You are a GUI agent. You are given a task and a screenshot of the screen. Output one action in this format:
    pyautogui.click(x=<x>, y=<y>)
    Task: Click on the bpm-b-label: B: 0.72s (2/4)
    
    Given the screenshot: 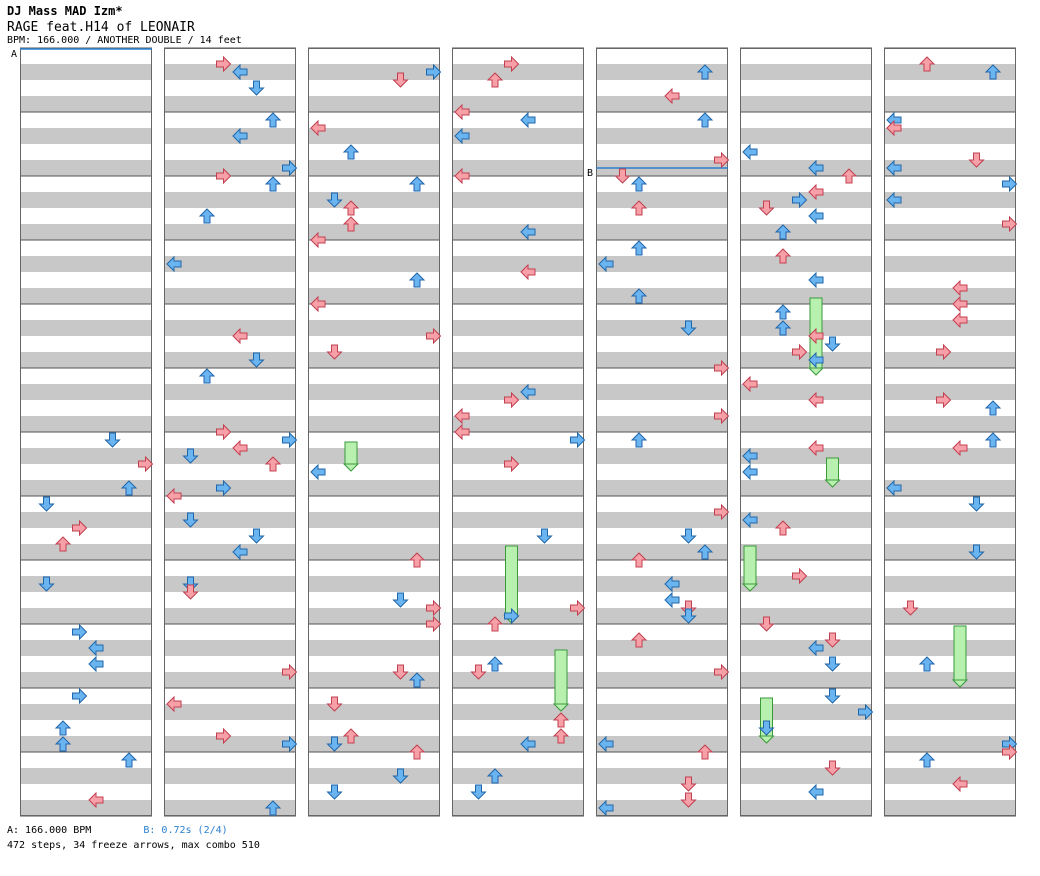 What is the action you would take?
    pyautogui.click(x=185, y=830)
    